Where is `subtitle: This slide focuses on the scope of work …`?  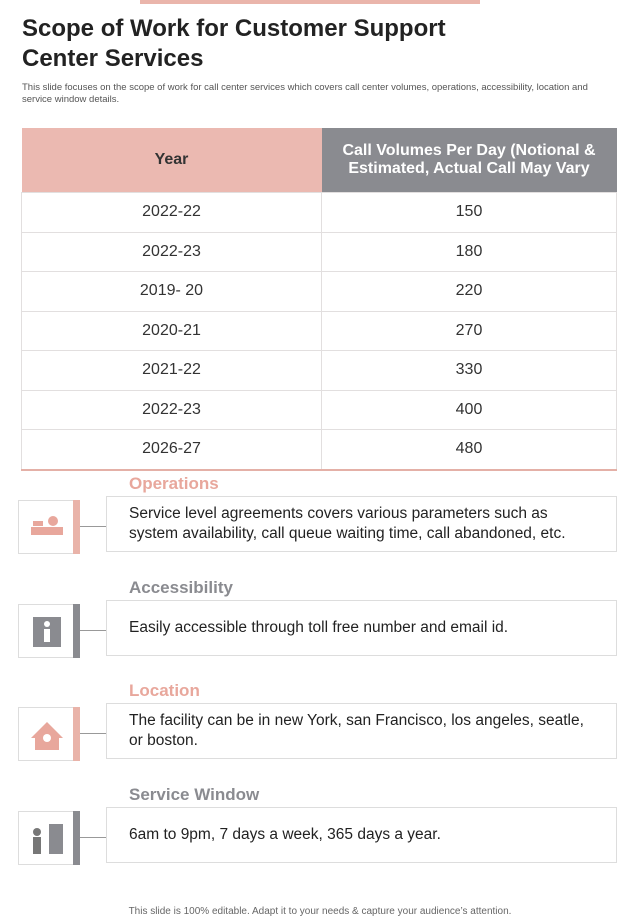
subtitle: This slide focuses on the scope of work … is located at coordinates (305, 93).